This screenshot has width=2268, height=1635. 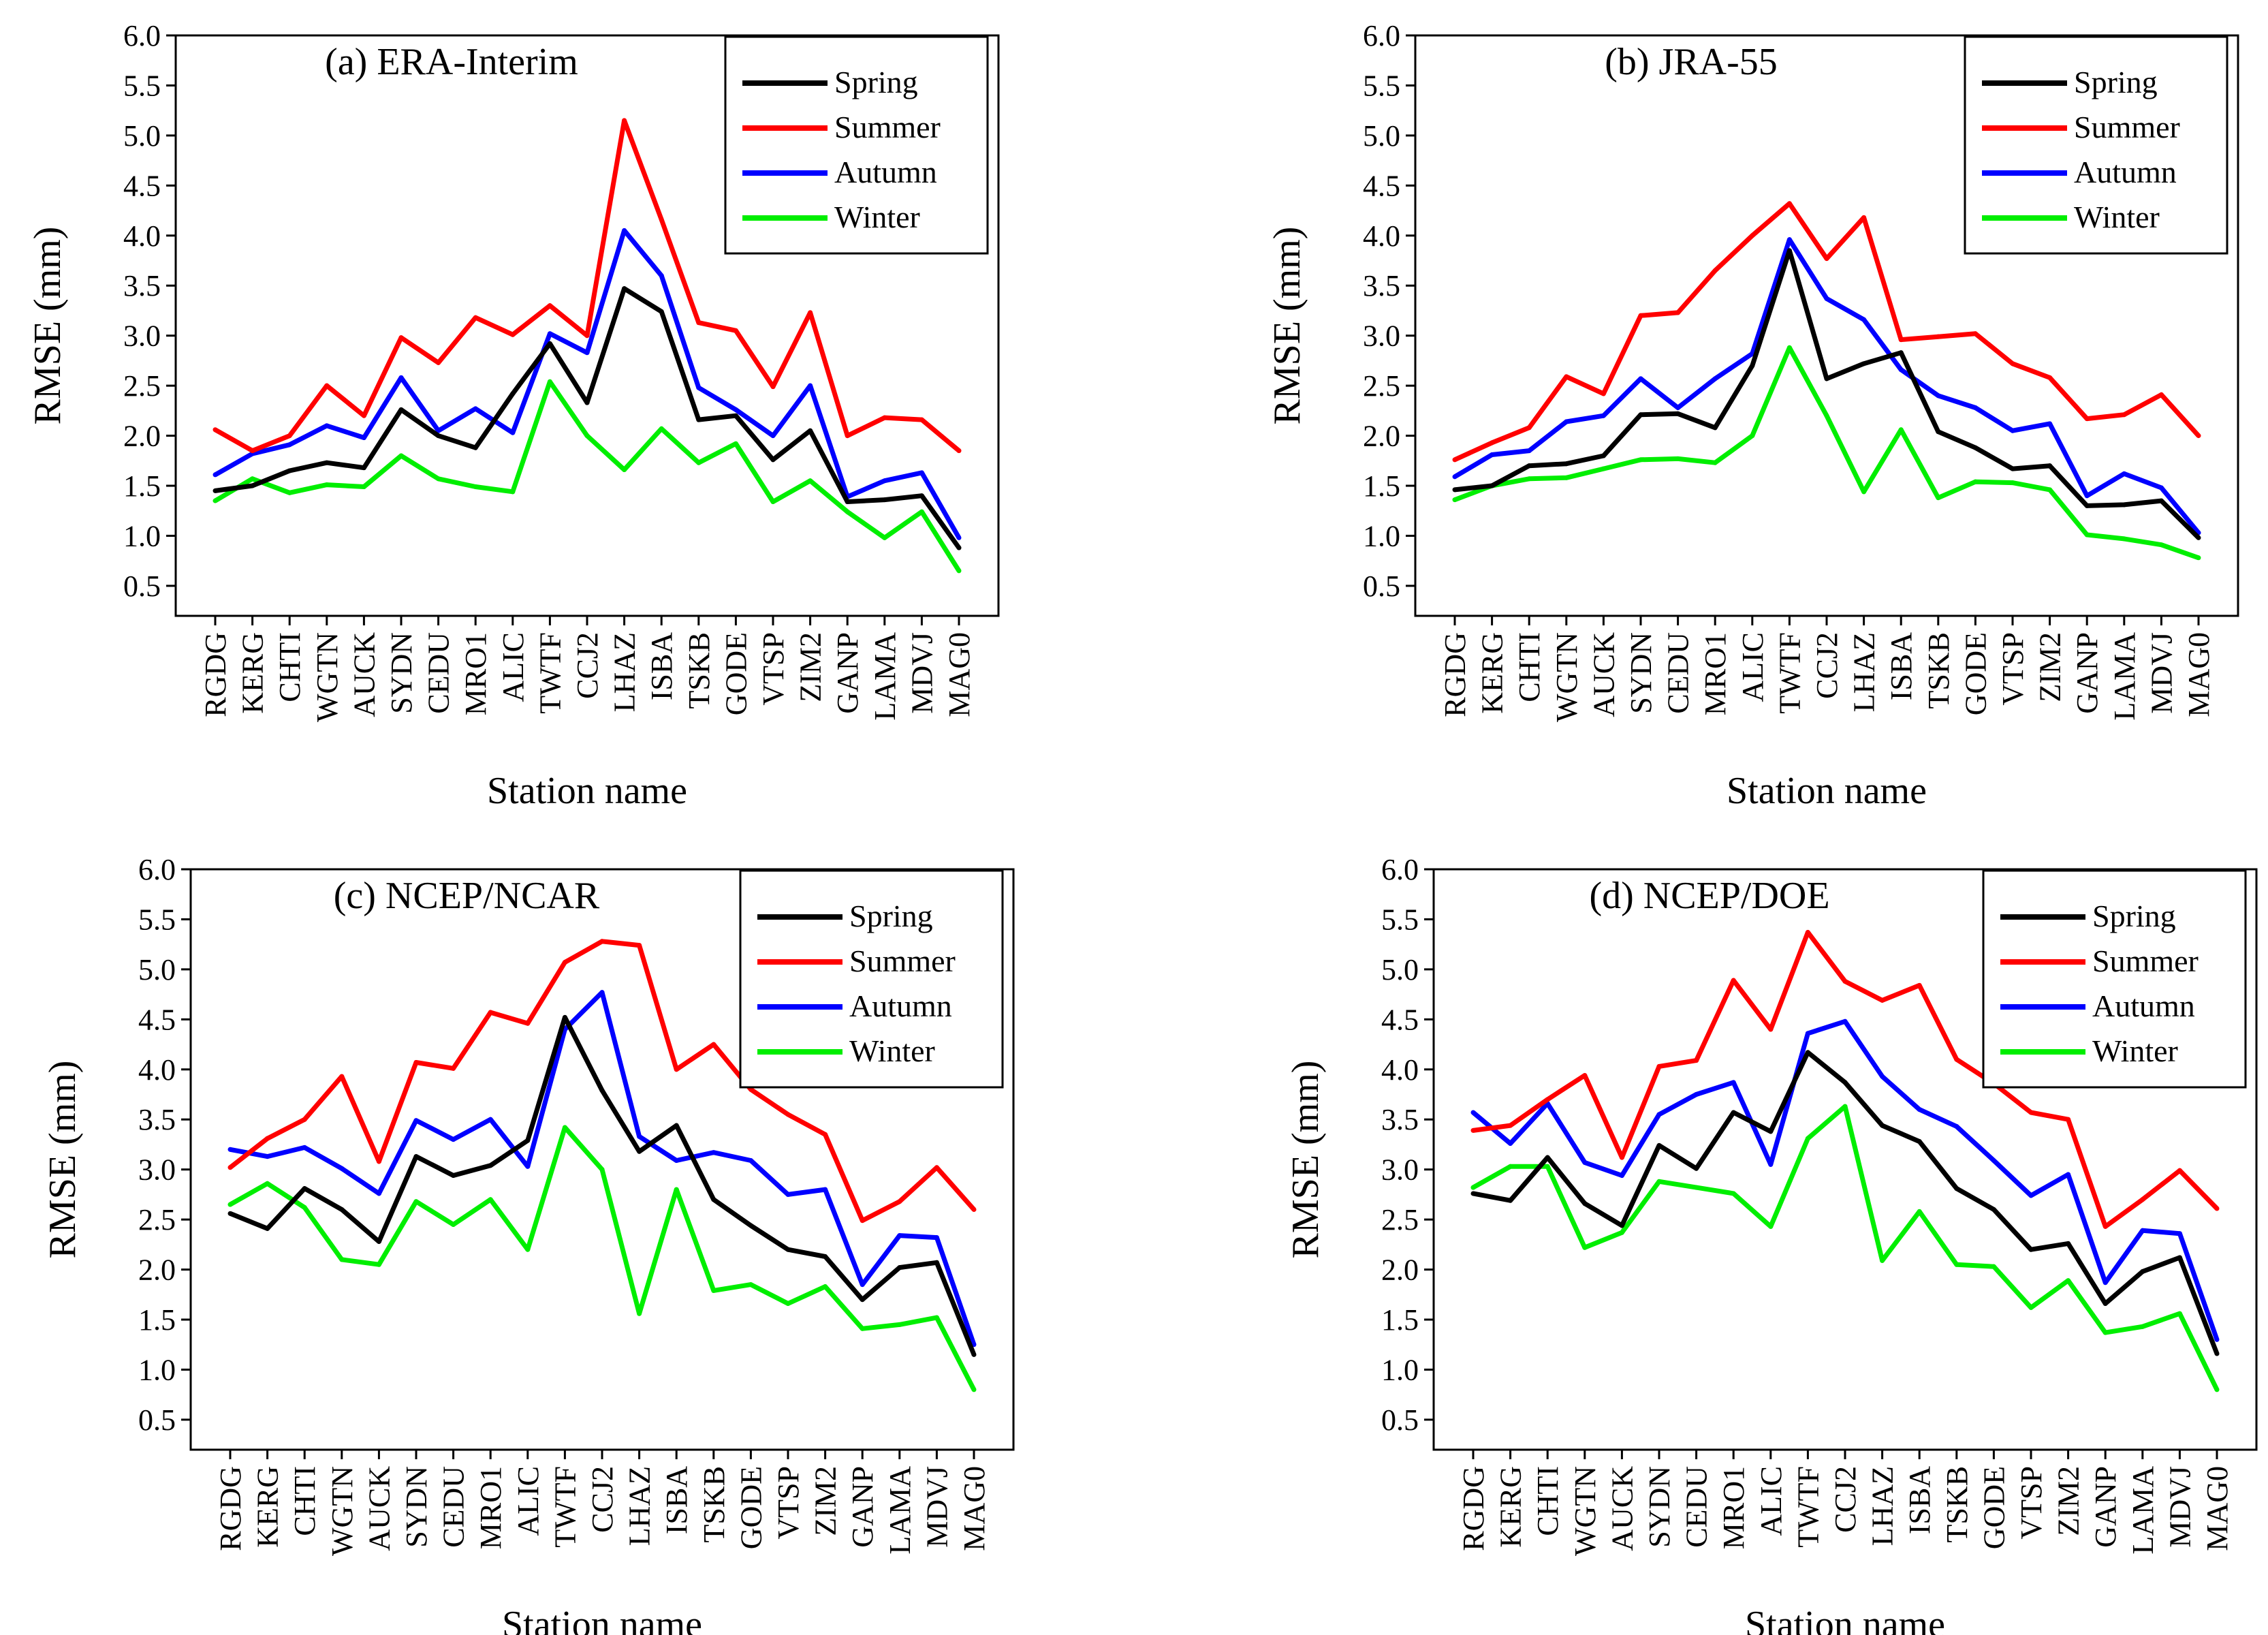 What do you see at coordinates (1381, 236) in the screenshot?
I see `y-tick-label: 4.0` at bounding box center [1381, 236].